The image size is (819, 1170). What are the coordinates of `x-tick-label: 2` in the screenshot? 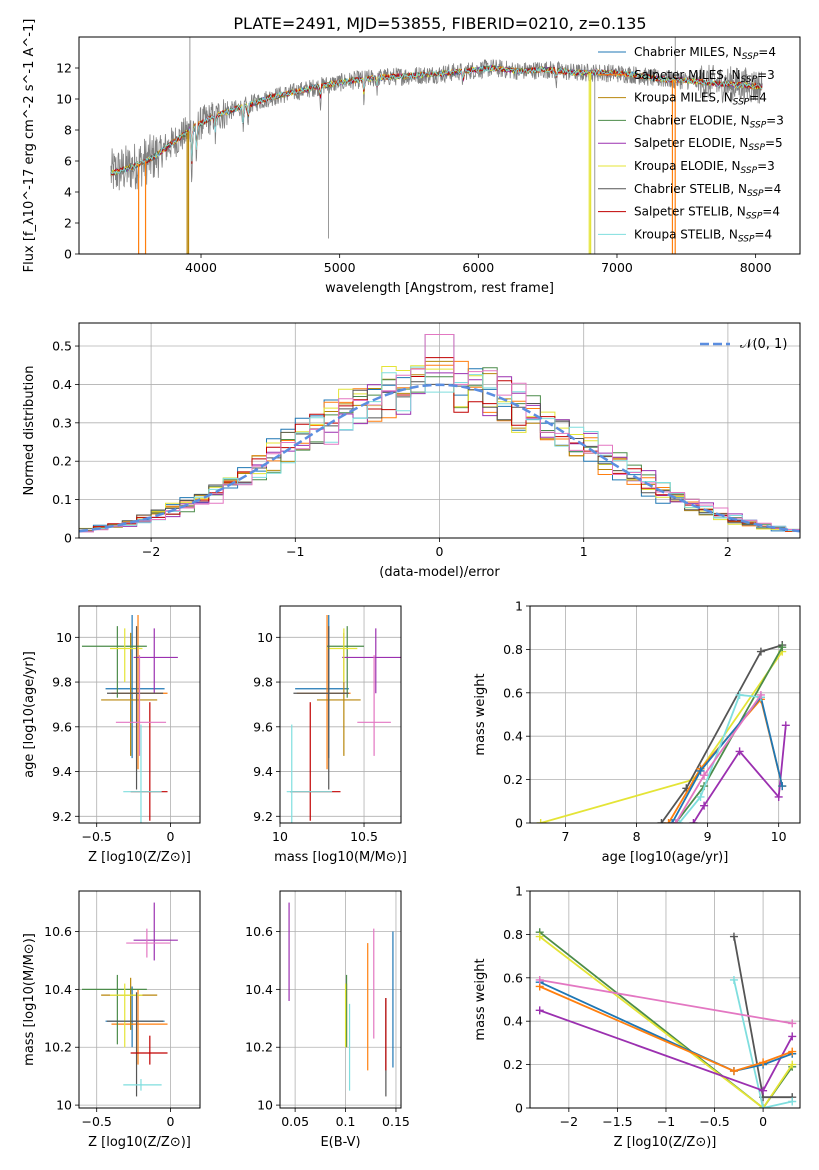 It's located at (728, 551).